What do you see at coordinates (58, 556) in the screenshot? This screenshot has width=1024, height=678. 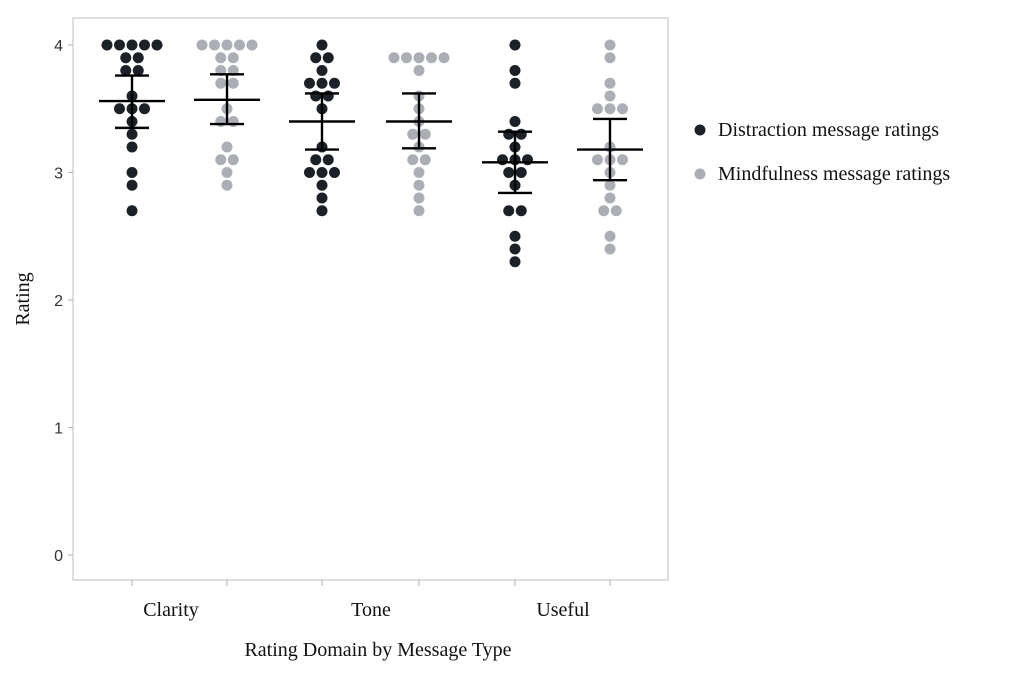 I see `y-tick-label: 0` at bounding box center [58, 556].